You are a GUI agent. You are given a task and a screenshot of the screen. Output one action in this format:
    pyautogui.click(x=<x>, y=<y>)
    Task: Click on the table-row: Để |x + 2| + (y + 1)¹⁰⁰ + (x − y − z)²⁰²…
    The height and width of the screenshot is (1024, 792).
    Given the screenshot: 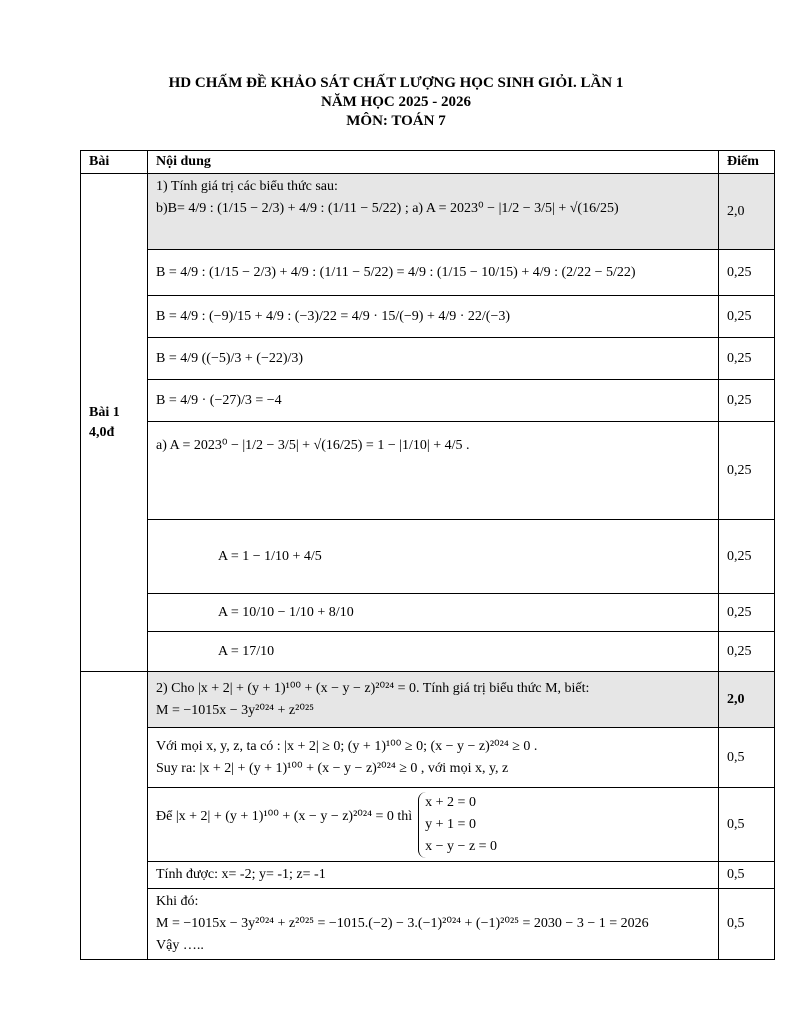 What is the action you would take?
    pyautogui.click(x=428, y=824)
    